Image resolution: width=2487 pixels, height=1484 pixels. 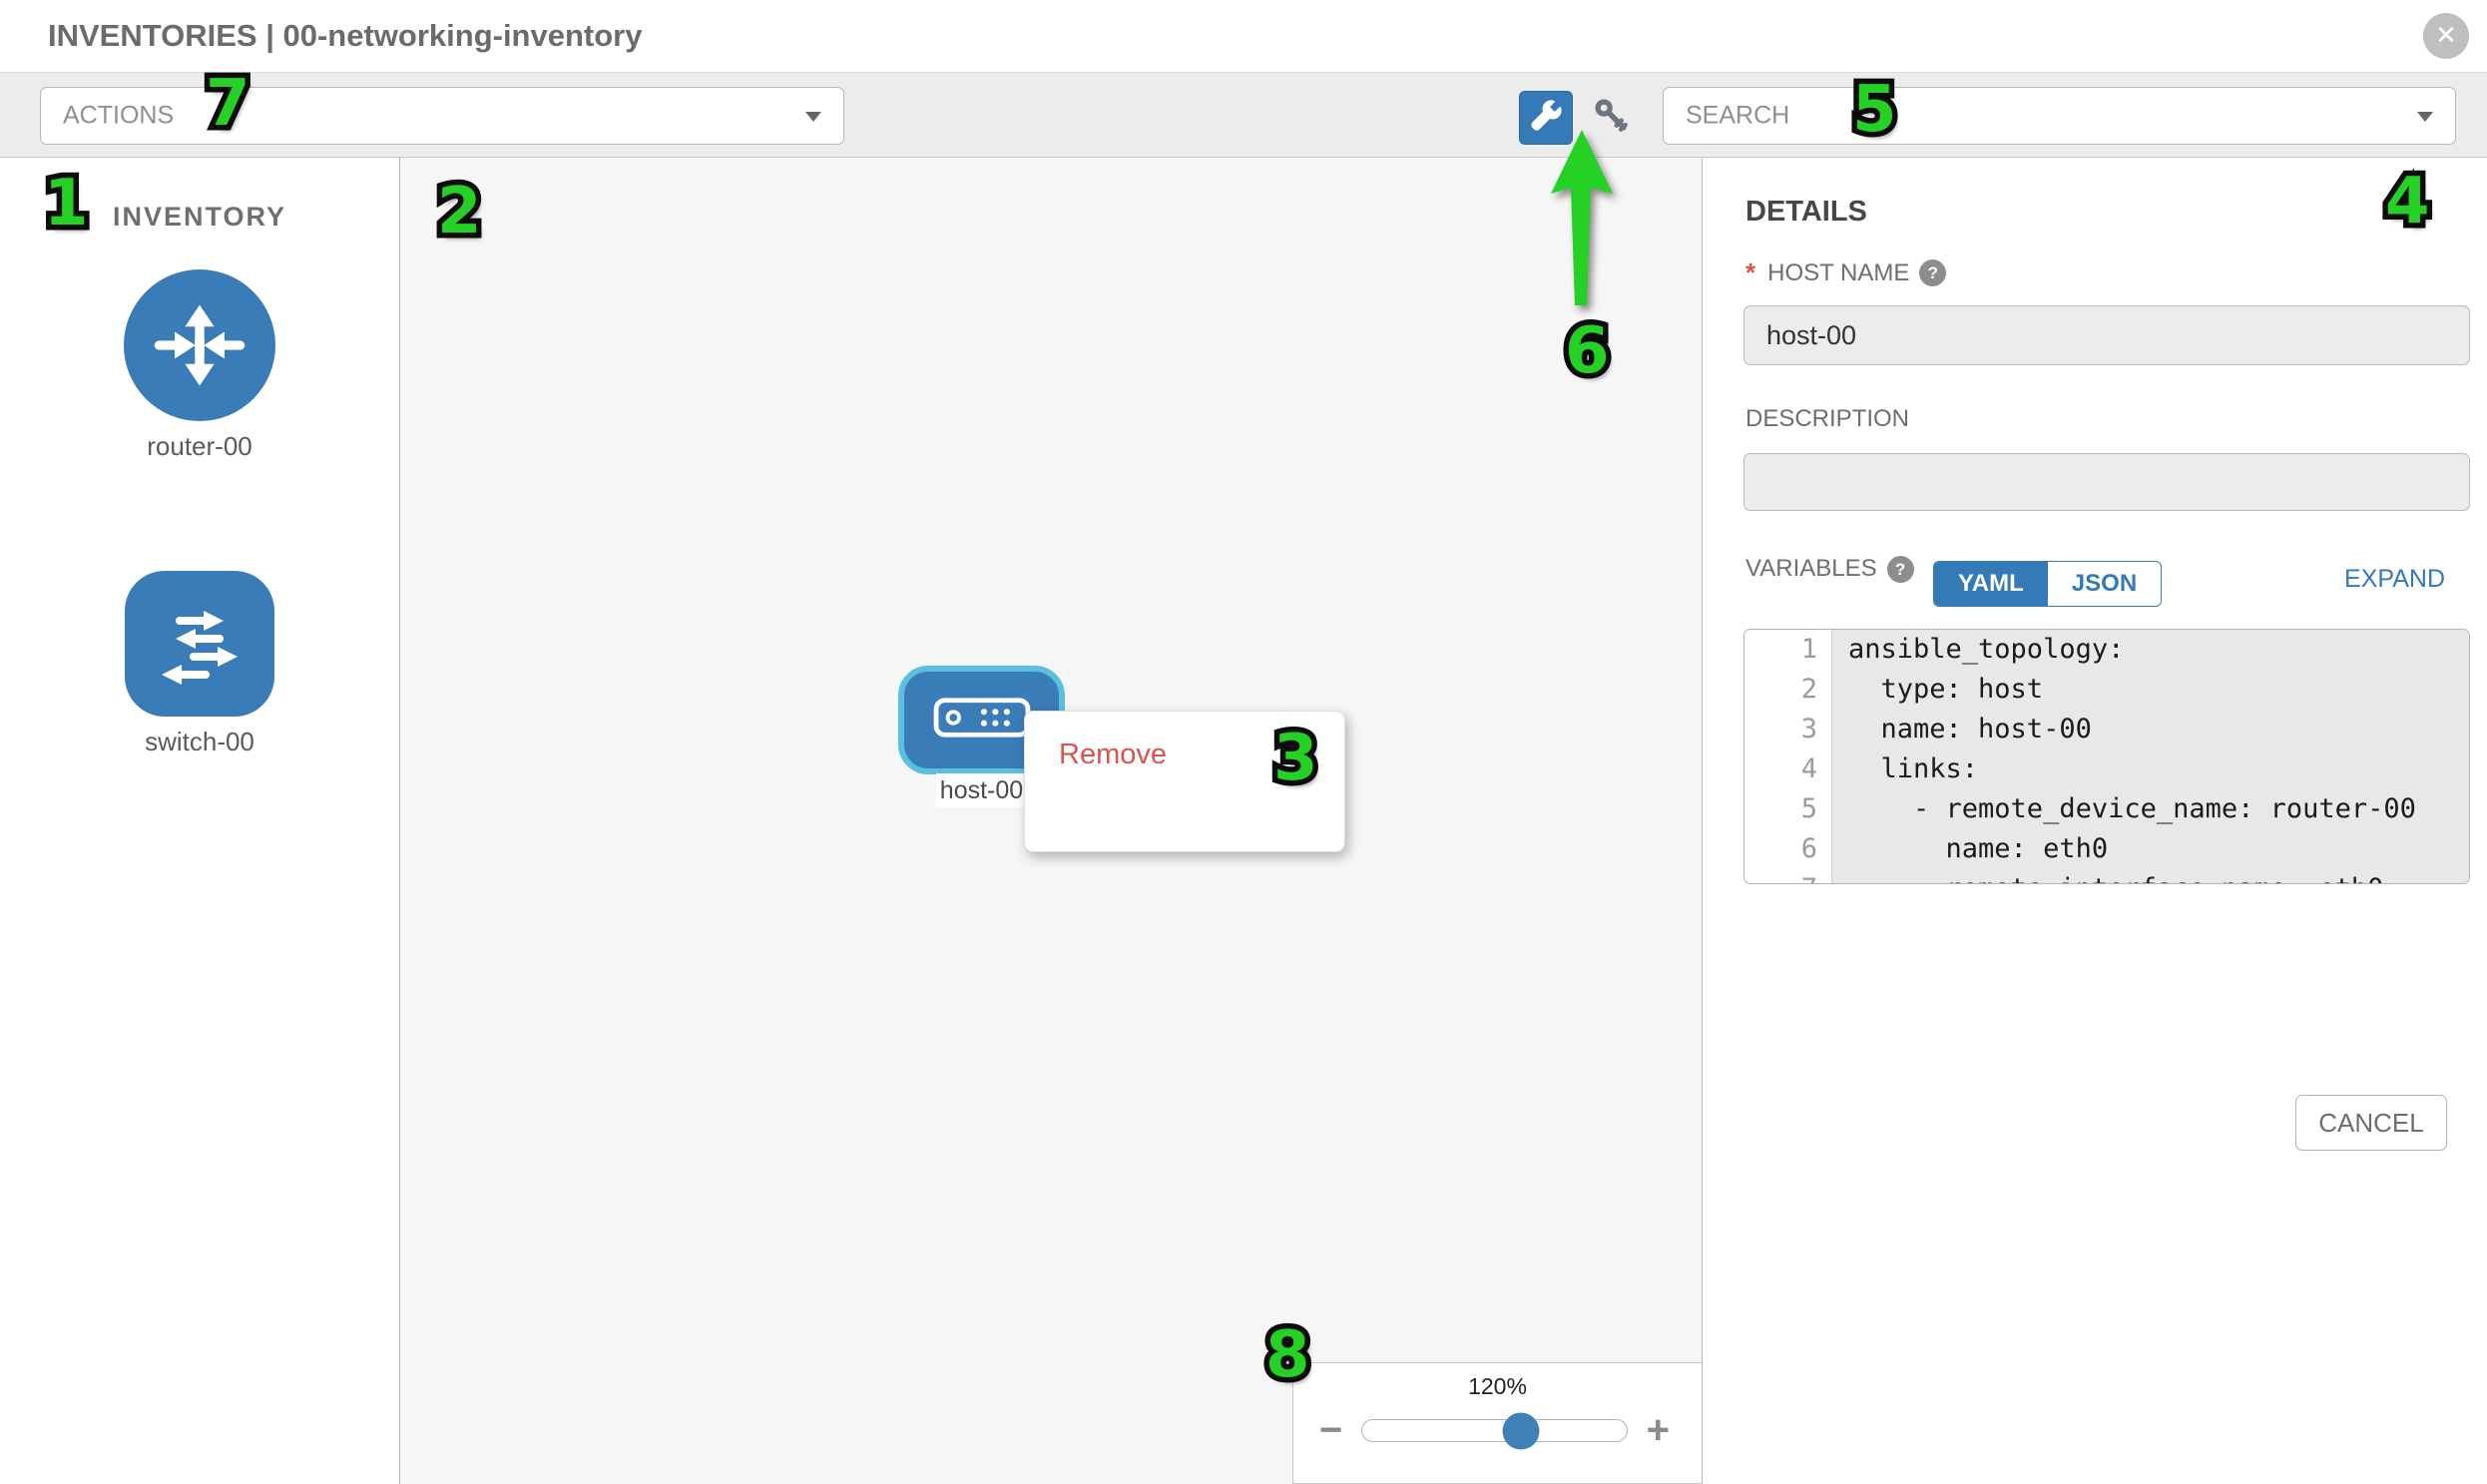 I want to click on line-number: 1, so click(x=1788, y=650).